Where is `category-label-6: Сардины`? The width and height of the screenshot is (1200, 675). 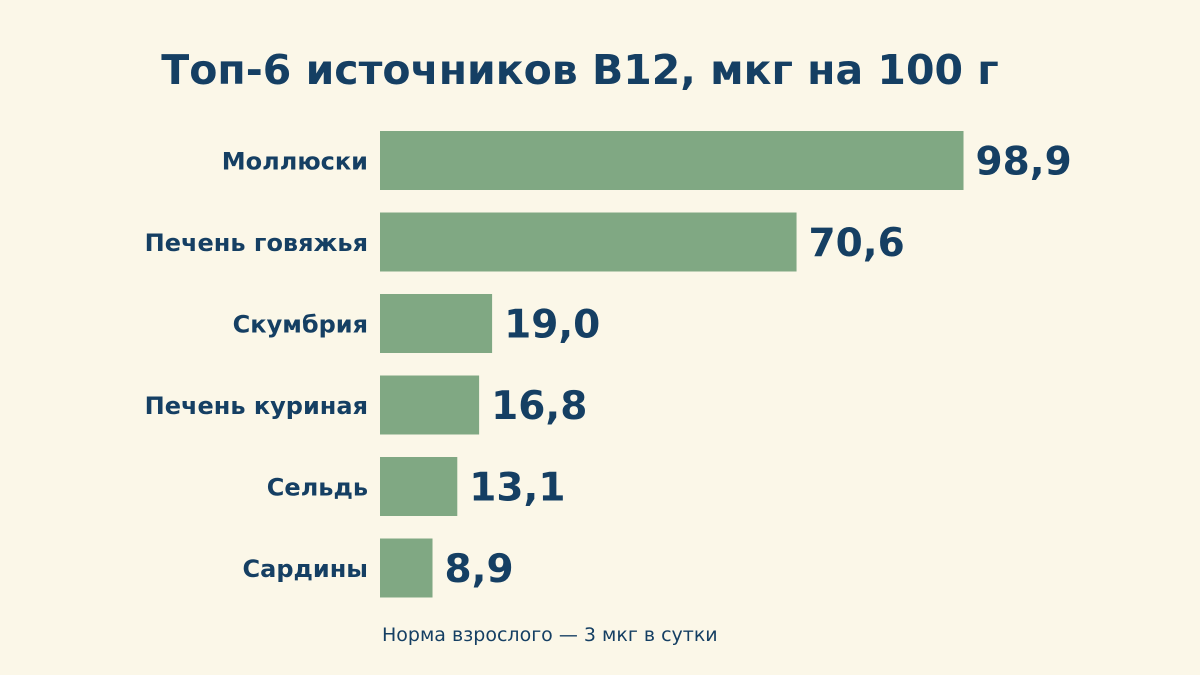 category-label-6: Сардины is located at coordinates (305, 569).